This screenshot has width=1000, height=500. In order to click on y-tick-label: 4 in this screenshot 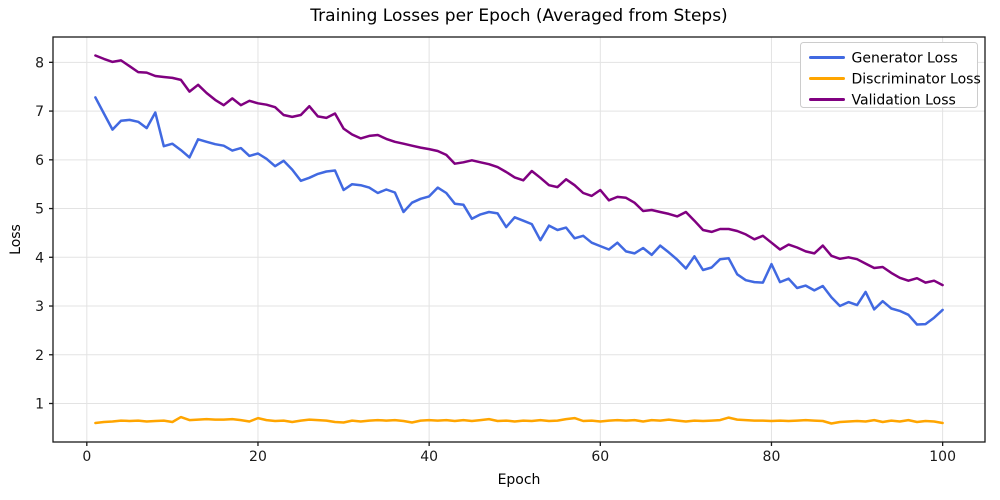, I will do `click(39, 258)`.